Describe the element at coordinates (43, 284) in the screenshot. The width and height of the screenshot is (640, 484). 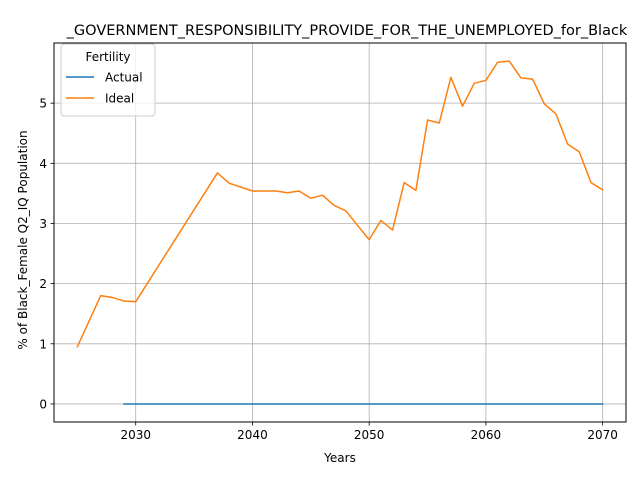
I see `y-tick-label: 2` at that location.